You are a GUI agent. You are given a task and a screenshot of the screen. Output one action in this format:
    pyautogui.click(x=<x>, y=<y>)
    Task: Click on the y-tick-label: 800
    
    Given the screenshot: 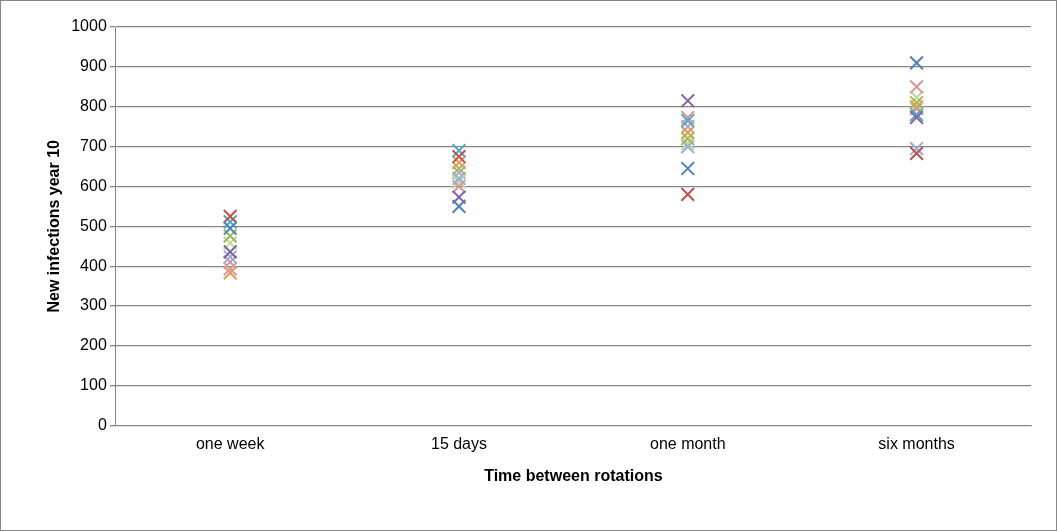 What is the action you would take?
    pyautogui.click(x=93, y=106)
    